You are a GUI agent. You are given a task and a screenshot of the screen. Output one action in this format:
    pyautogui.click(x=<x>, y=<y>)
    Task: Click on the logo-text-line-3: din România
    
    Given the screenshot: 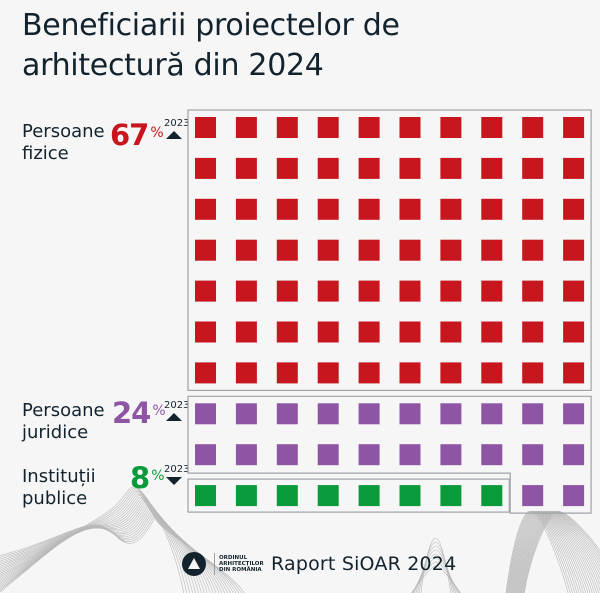 What is the action you would take?
    pyautogui.click(x=240, y=570)
    